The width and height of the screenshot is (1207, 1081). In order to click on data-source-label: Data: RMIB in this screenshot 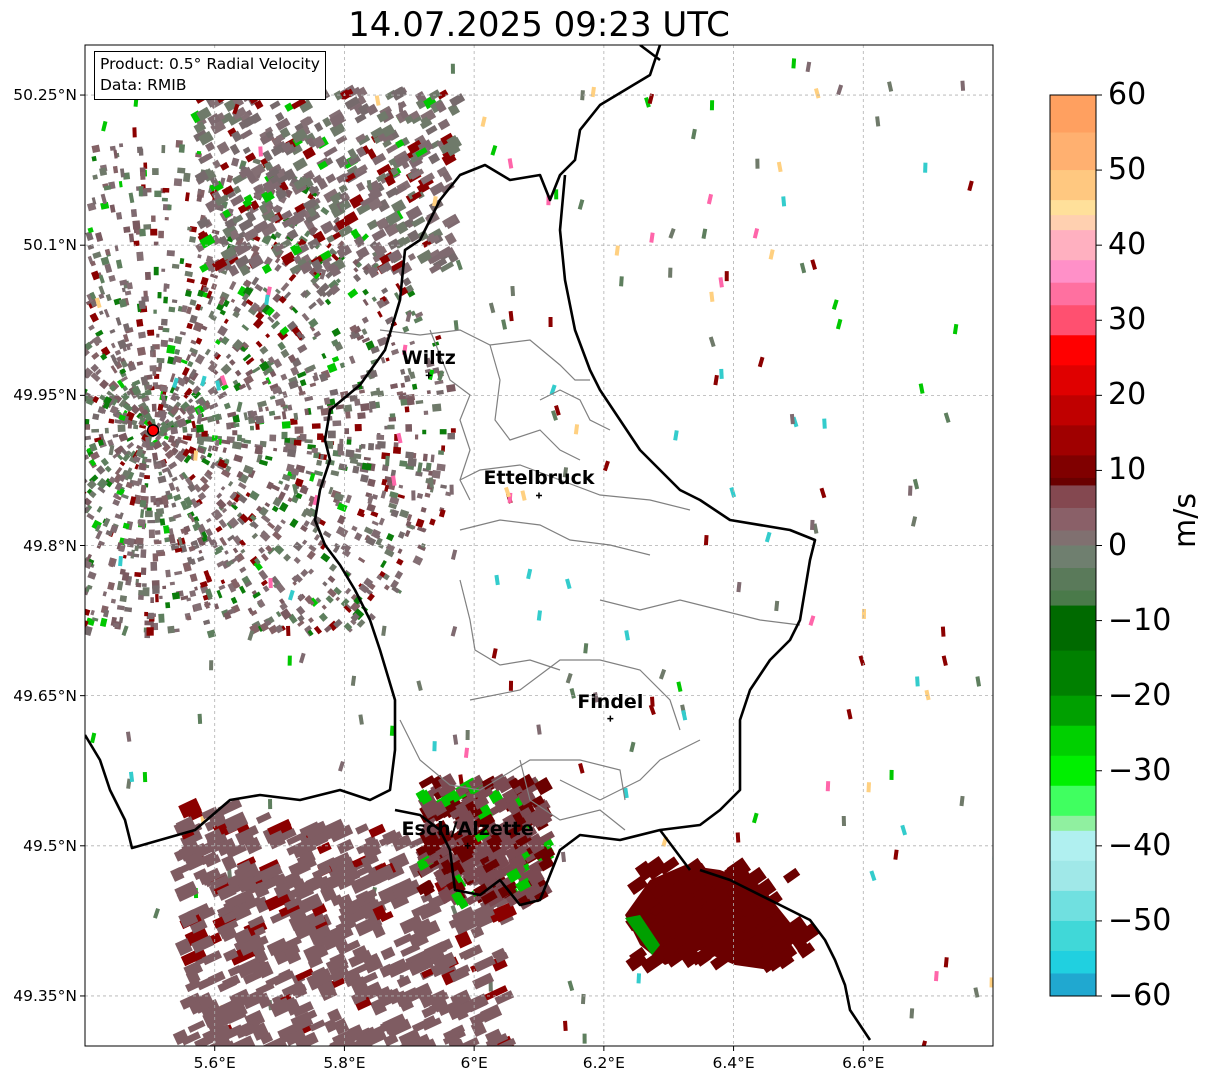, I will do `click(143, 85)`.